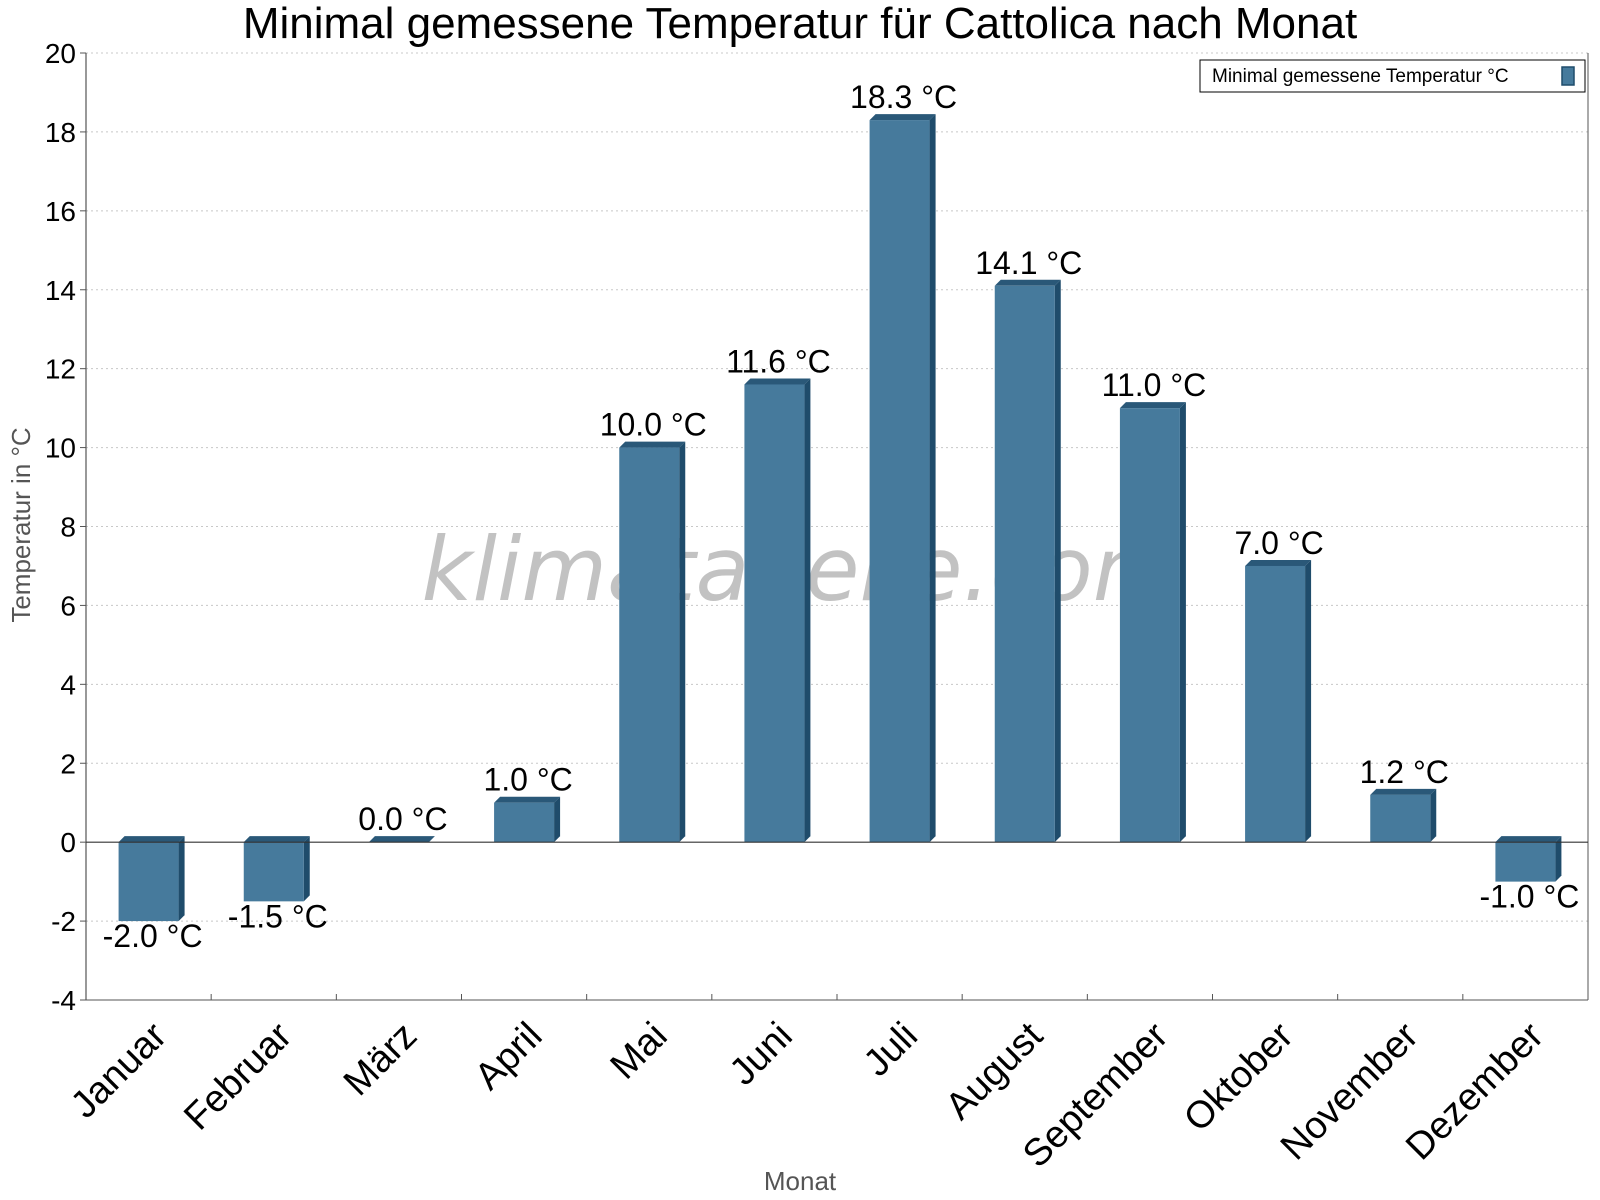 This screenshot has height=1200, width=1600. What do you see at coordinates (778, 361) in the screenshot?
I see `data-label: 11.6 °C` at bounding box center [778, 361].